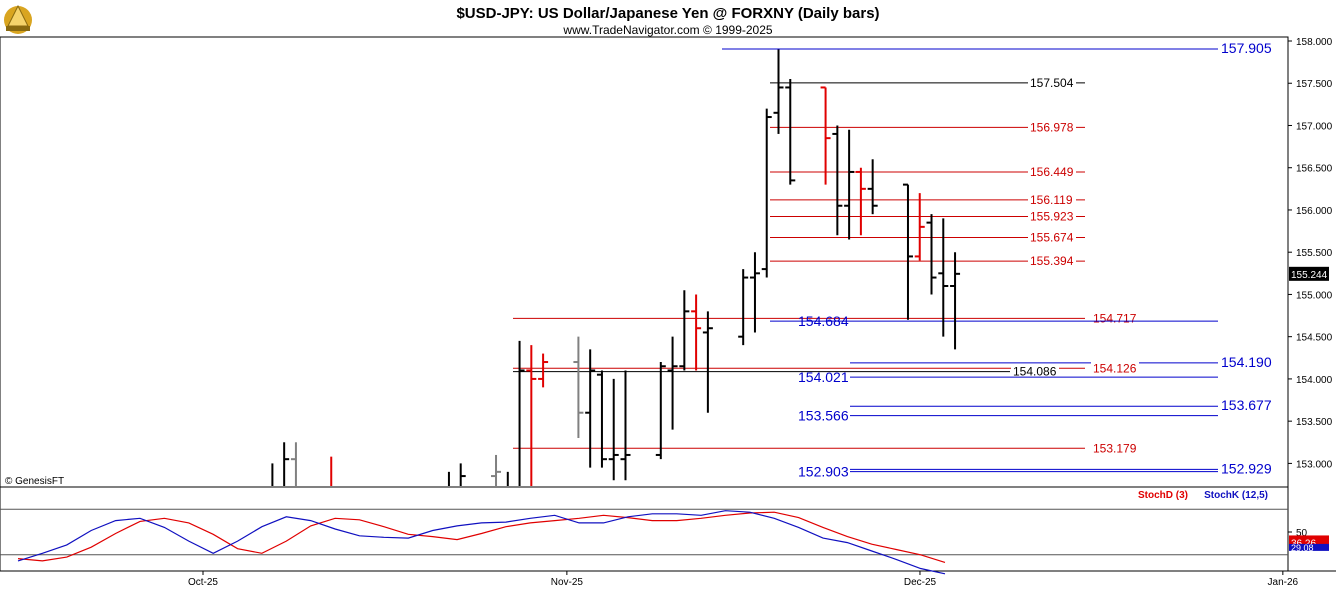 The width and height of the screenshot is (1336, 596). I want to click on level-label: 155.674, so click(1052, 238).